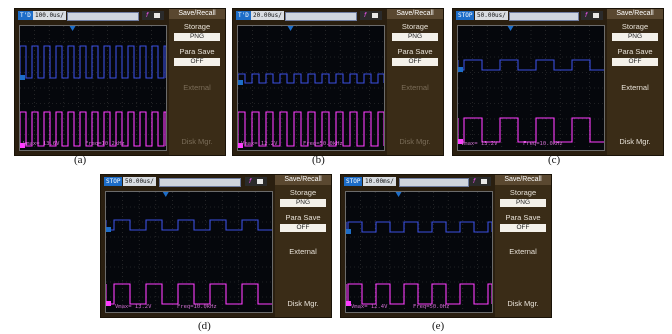 The image size is (672, 334). What do you see at coordinates (92, 16) in the screenshot?
I see `top-status-bar: T'D 100.0us/ f` at bounding box center [92, 16].